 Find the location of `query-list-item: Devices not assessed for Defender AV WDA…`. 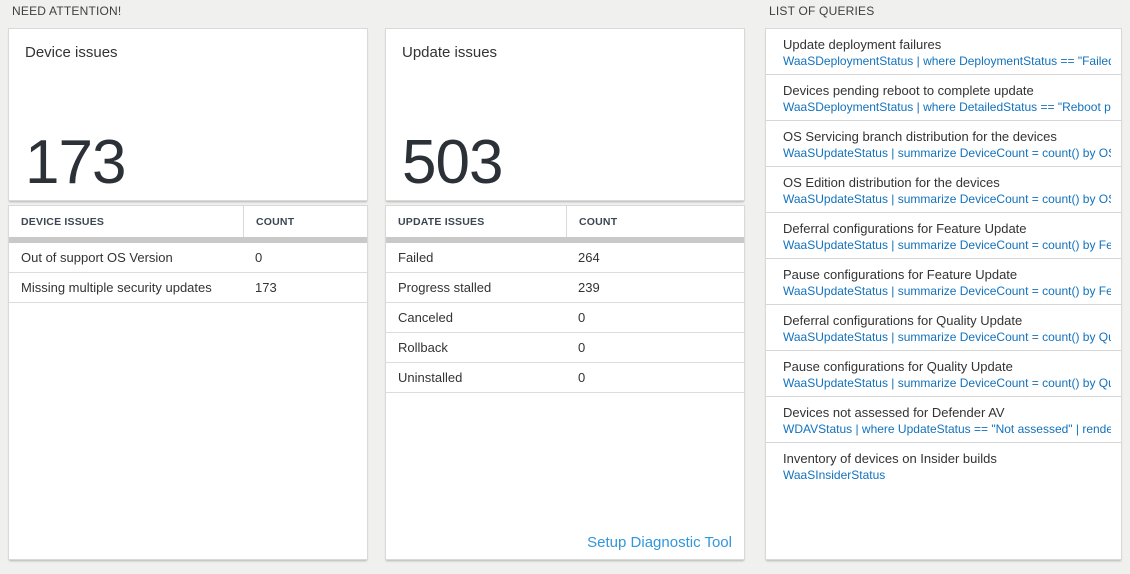

query-list-item: Devices not assessed for Defender AV WDA… is located at coordinates (943, 420).